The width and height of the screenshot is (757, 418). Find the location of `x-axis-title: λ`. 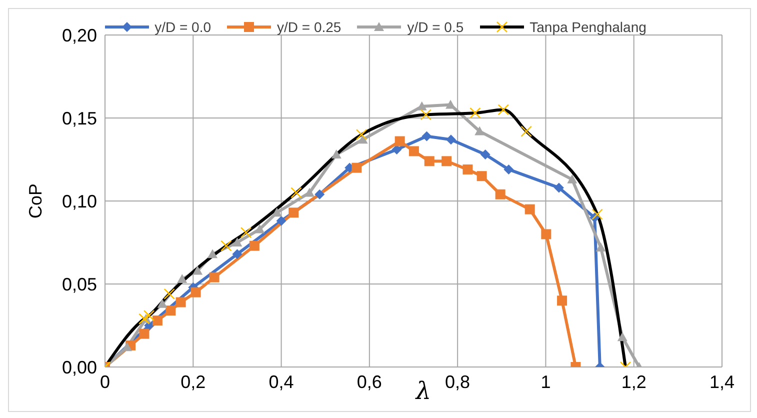

x-axis-title: λ is located at coordinates (423, 391).